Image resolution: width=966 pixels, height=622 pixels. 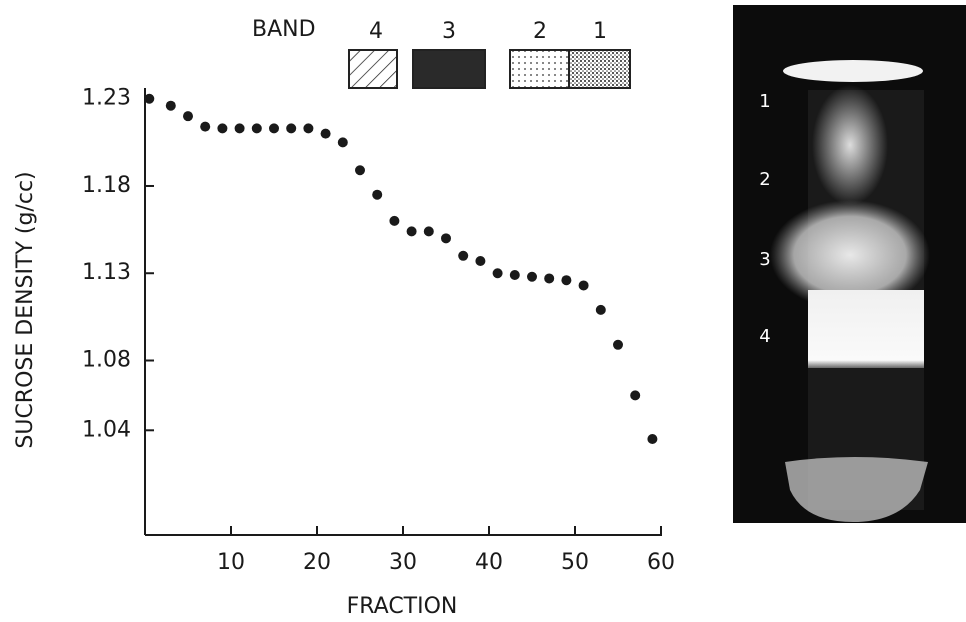 I want to click on y-tick-label: 1.04, so click(x=106, y=429).